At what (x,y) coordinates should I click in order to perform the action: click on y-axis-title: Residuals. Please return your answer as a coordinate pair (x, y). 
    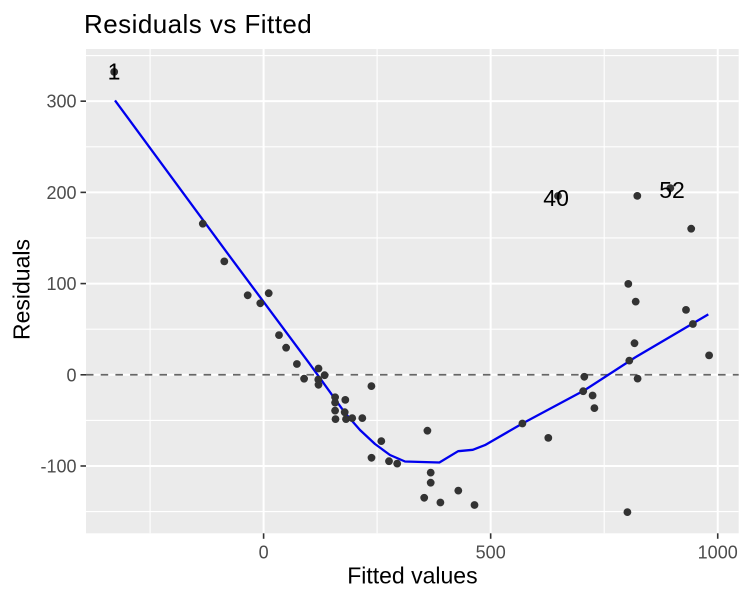
    Looking at the image, I should click on (22, 289).